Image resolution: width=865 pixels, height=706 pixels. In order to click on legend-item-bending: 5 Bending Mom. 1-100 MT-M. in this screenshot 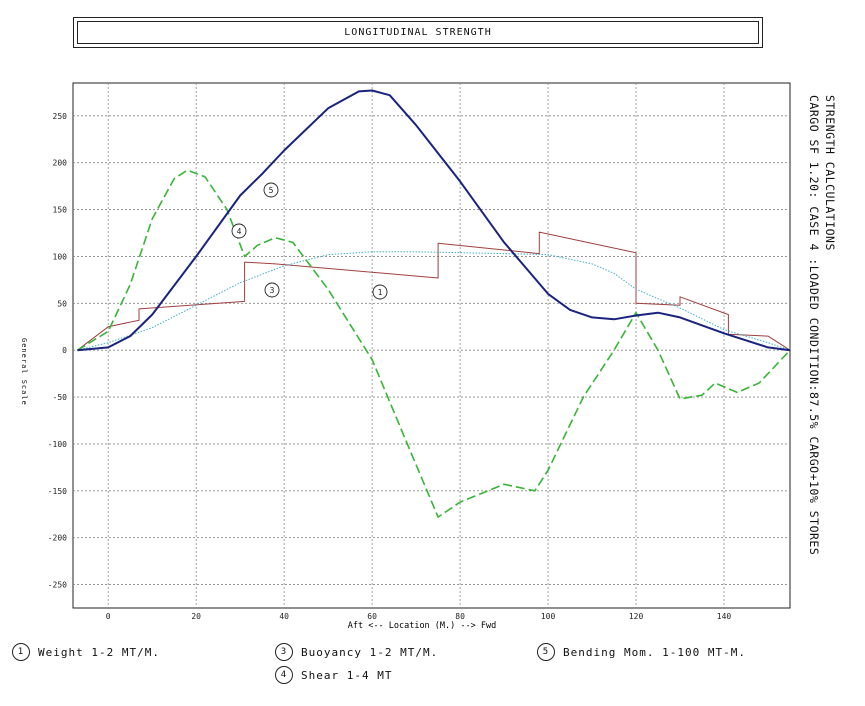, I will do `click(641, 652)`.